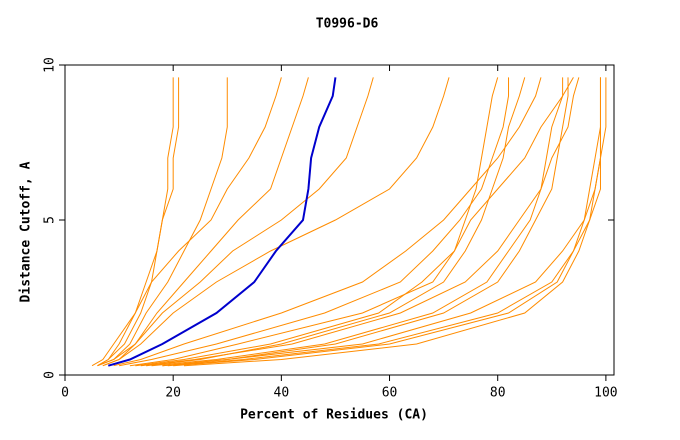 The image size is (680, 440). What do you see at coordinates (347, 24) in the screenshot?
I see `chart-title: T0996-D6` at bounding box center [347, 24].